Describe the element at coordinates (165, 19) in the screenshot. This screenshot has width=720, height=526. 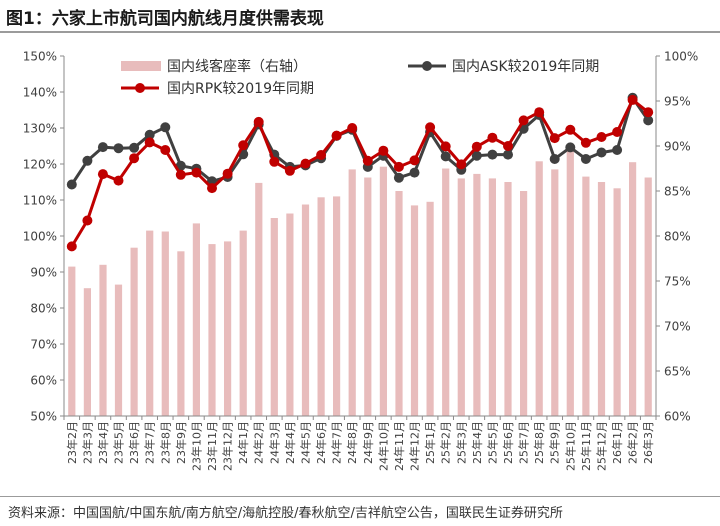
I see `figure-title: 图1：六家上市航司国内航线月度供需表现` at that location.